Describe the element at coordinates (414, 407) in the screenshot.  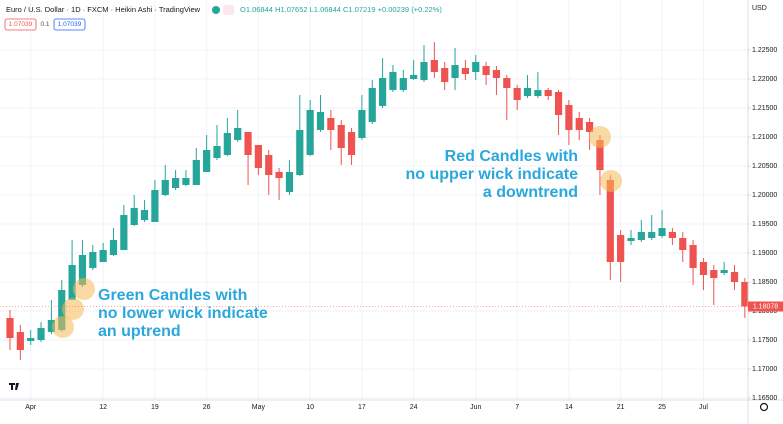
I see `x-tick-label: 24` at that location.